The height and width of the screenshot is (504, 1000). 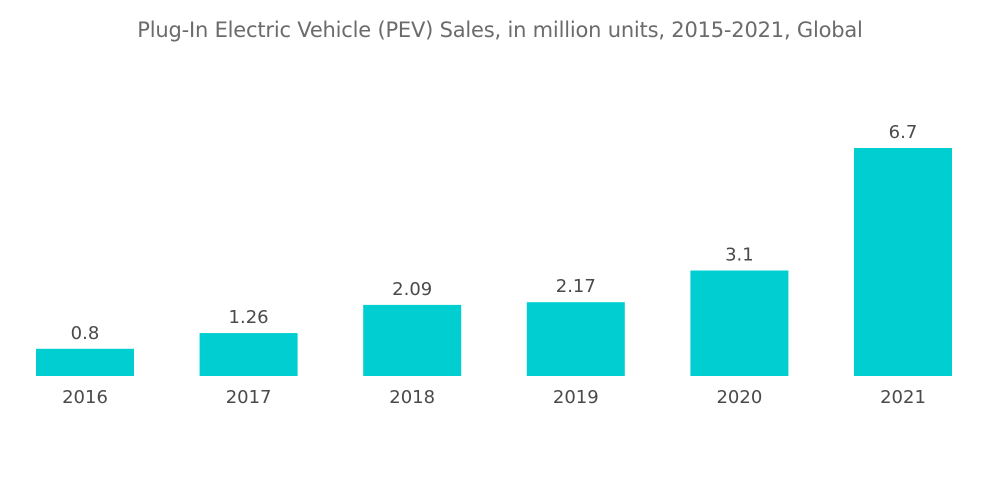 I want to click on bar-2018, so click(x=412, y=340).